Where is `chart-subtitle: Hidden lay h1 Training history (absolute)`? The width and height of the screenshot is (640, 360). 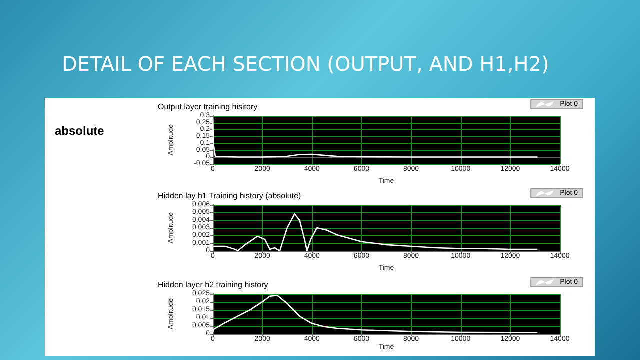
chart-subtitle: Hidden lay h1 Training history (absolute) is located at coordinates (230, 196).